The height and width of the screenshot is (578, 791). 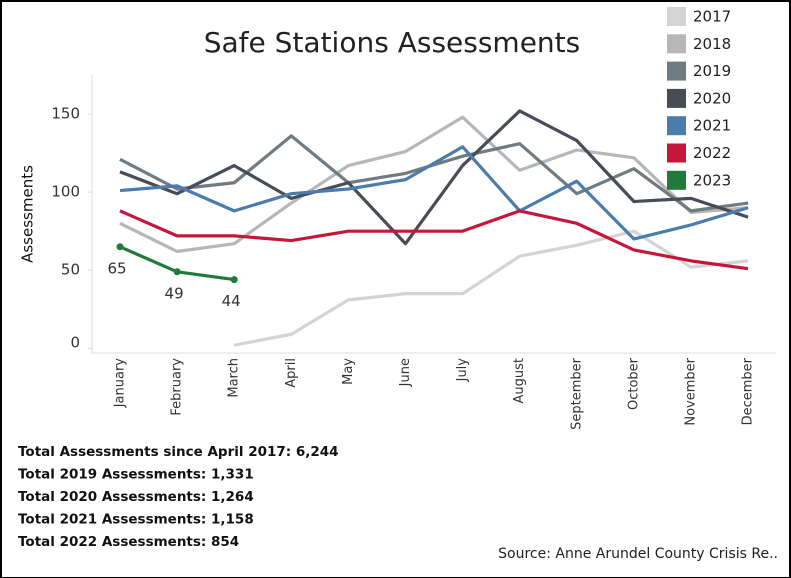 What do you see at coordinates (712, 126) in the screenshot?
I see `legend-label: 2021` at bounding box center [712, 126].